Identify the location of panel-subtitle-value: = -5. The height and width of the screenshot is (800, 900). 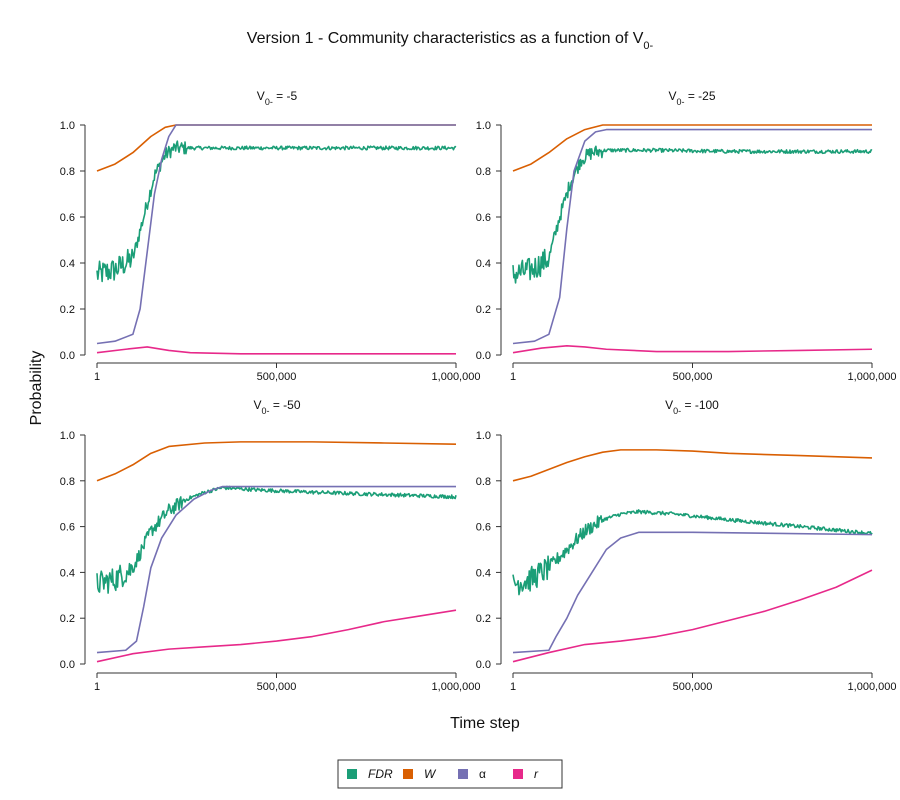
(285, 96).